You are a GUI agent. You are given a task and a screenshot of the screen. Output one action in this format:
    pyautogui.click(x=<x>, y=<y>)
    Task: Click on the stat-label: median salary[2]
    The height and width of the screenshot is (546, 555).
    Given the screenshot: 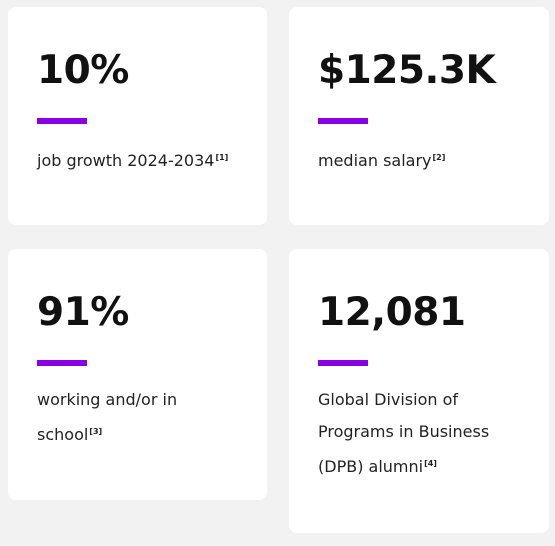 What is the action you would take?
    pyautogui.click(x=381, y=159)
    